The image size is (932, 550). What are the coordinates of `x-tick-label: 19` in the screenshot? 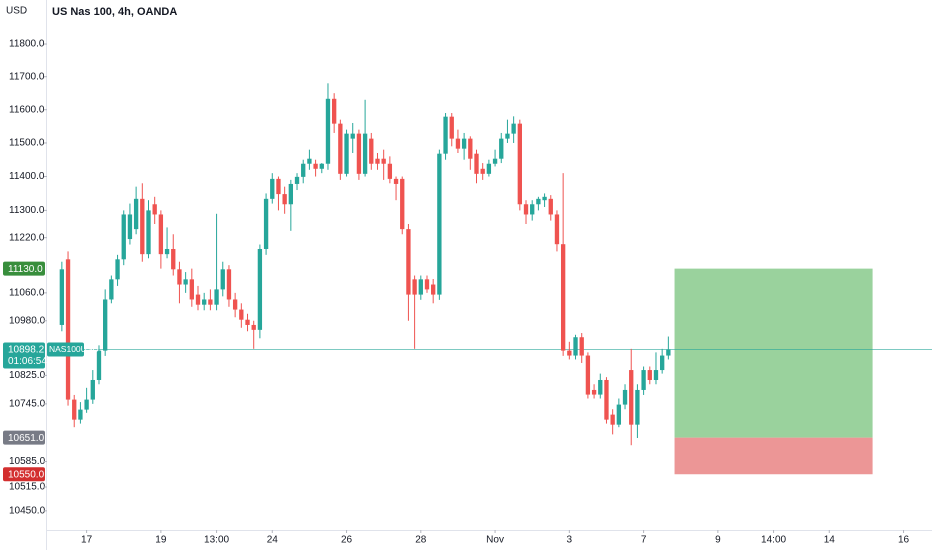 It's located at (161, 540).